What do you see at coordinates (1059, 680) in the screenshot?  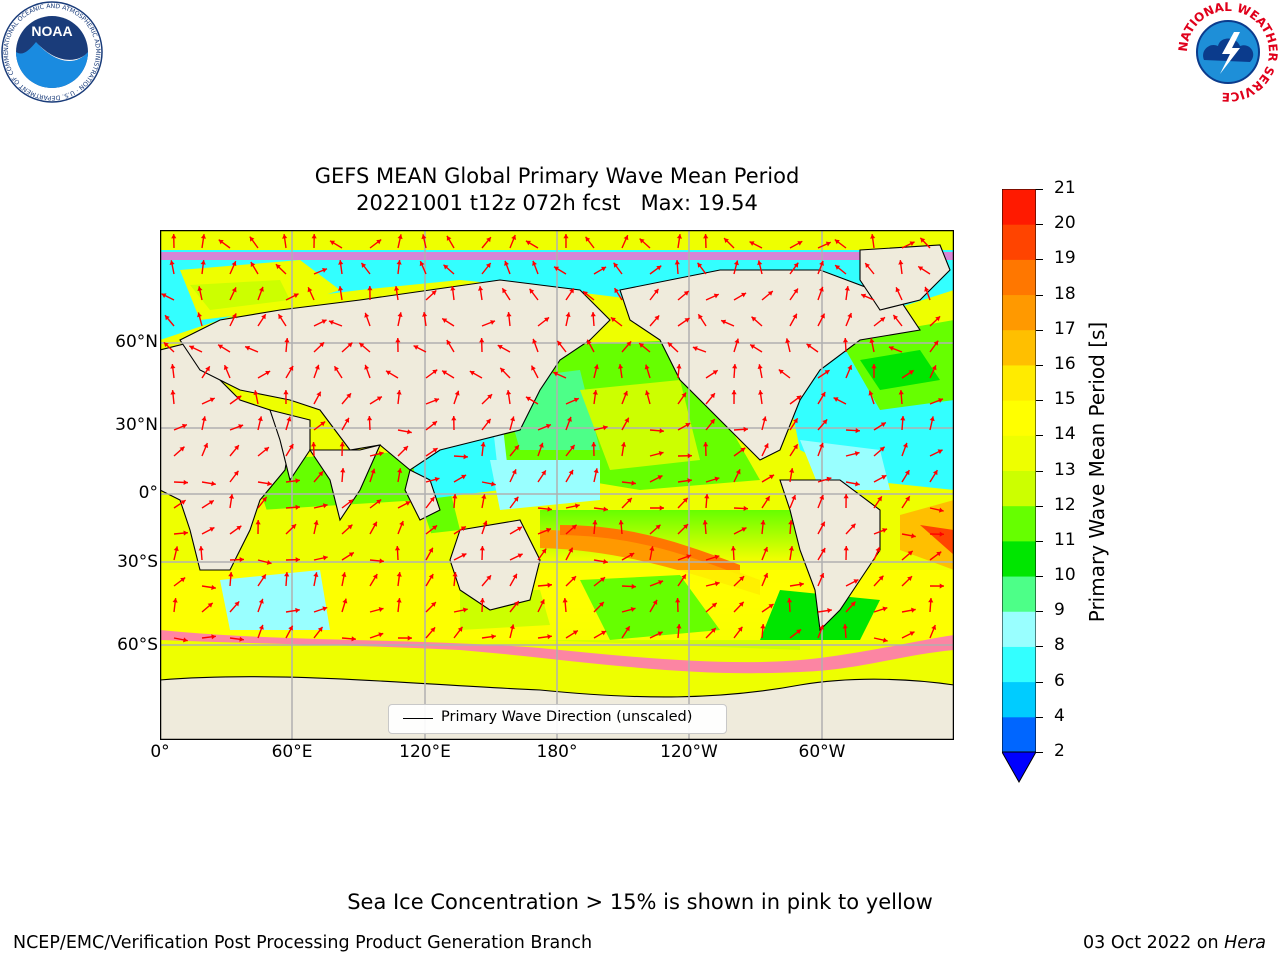 I see `colorbar-tick-label: 6` at bounding box center [1059, 680].